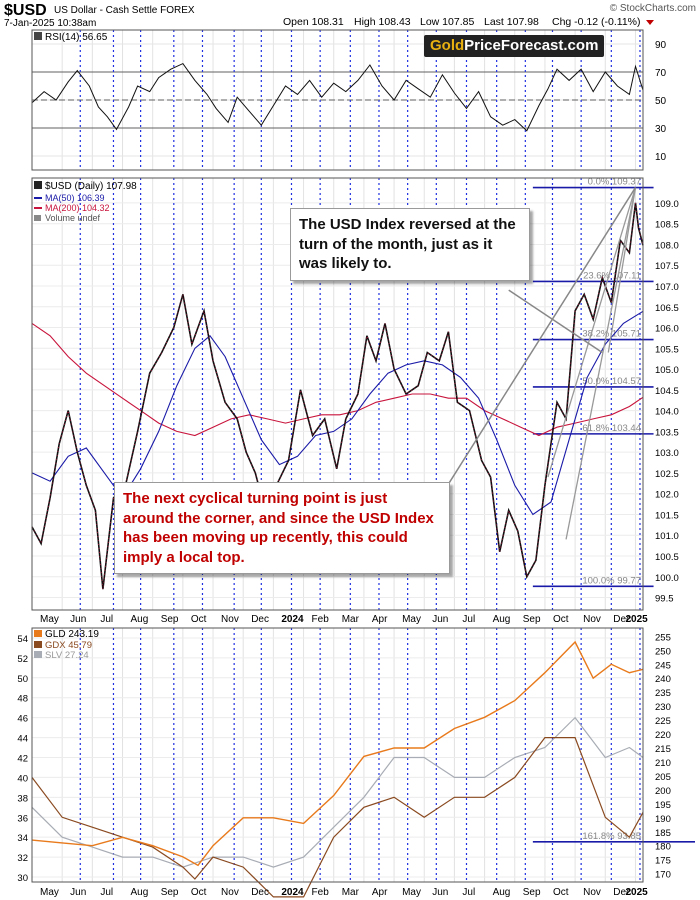 This screenshot has width=700, height=900. I want to click on price-tick-label: 109.0, so click(667, 204).